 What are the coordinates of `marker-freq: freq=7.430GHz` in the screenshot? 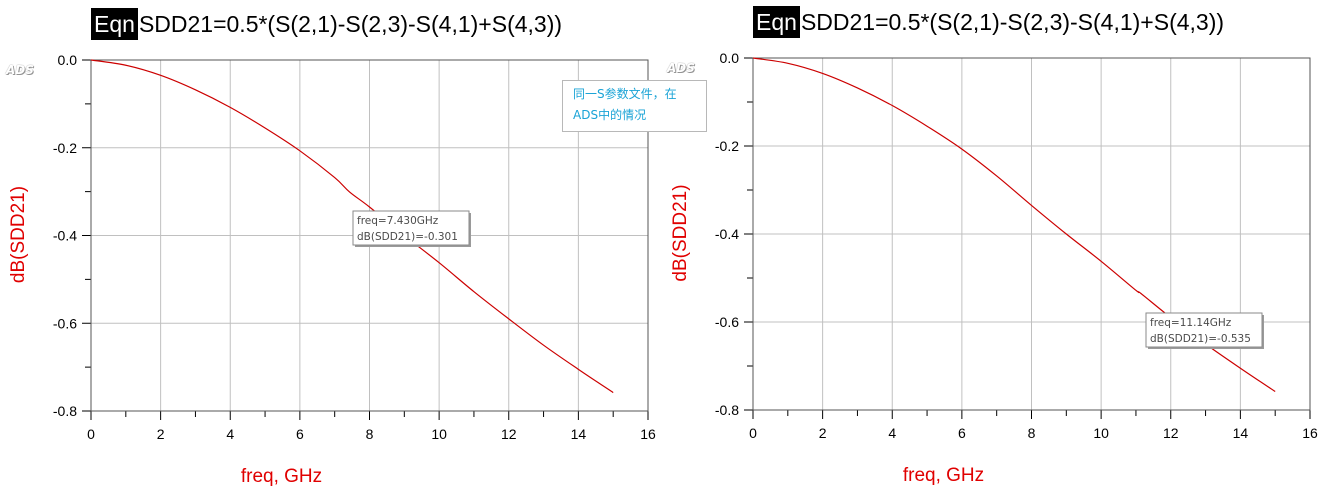 It's located at (398, 221).